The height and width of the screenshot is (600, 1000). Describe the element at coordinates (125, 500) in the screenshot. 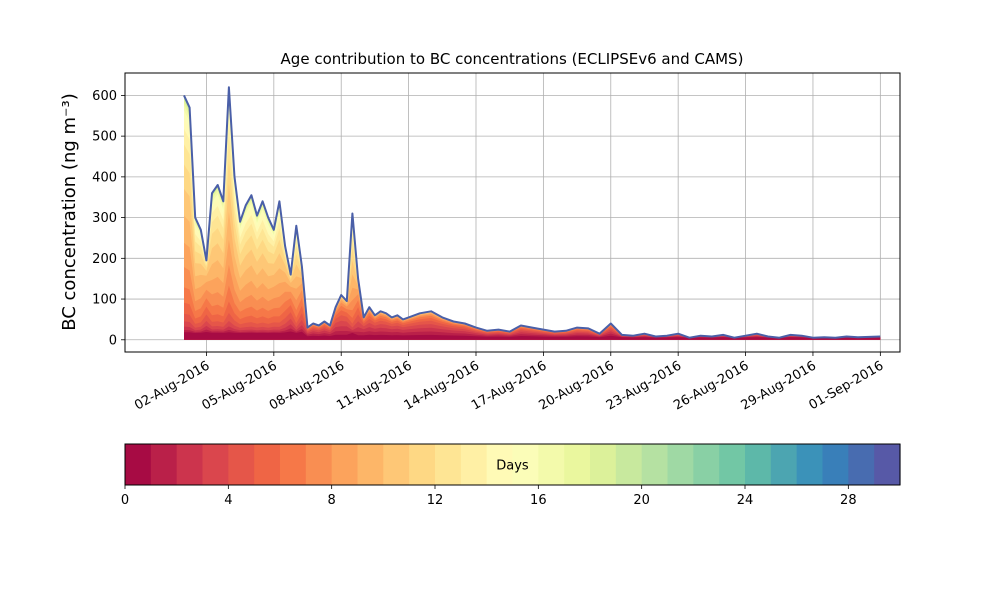

I see `colorbar-tick-label: 0` at that location.